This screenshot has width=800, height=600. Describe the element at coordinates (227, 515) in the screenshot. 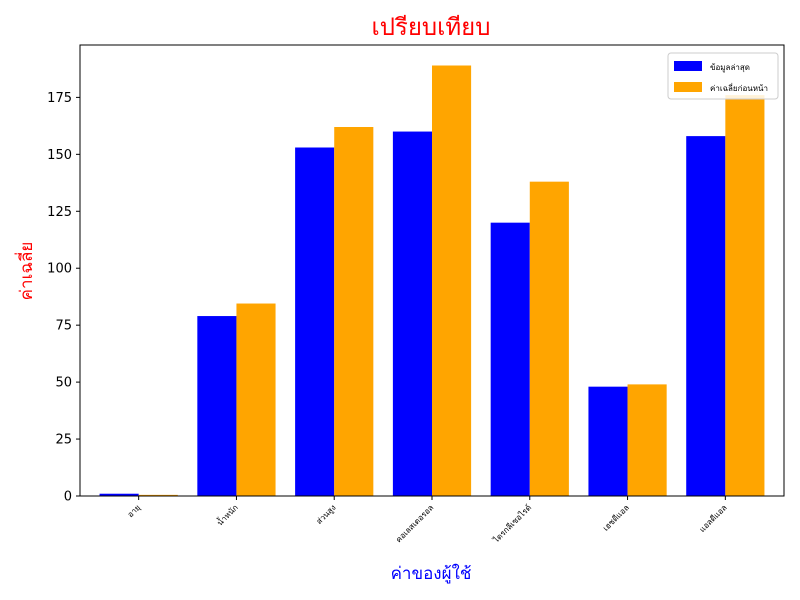

I see `x-tick-label-1: น้ำหนัก` at that location.